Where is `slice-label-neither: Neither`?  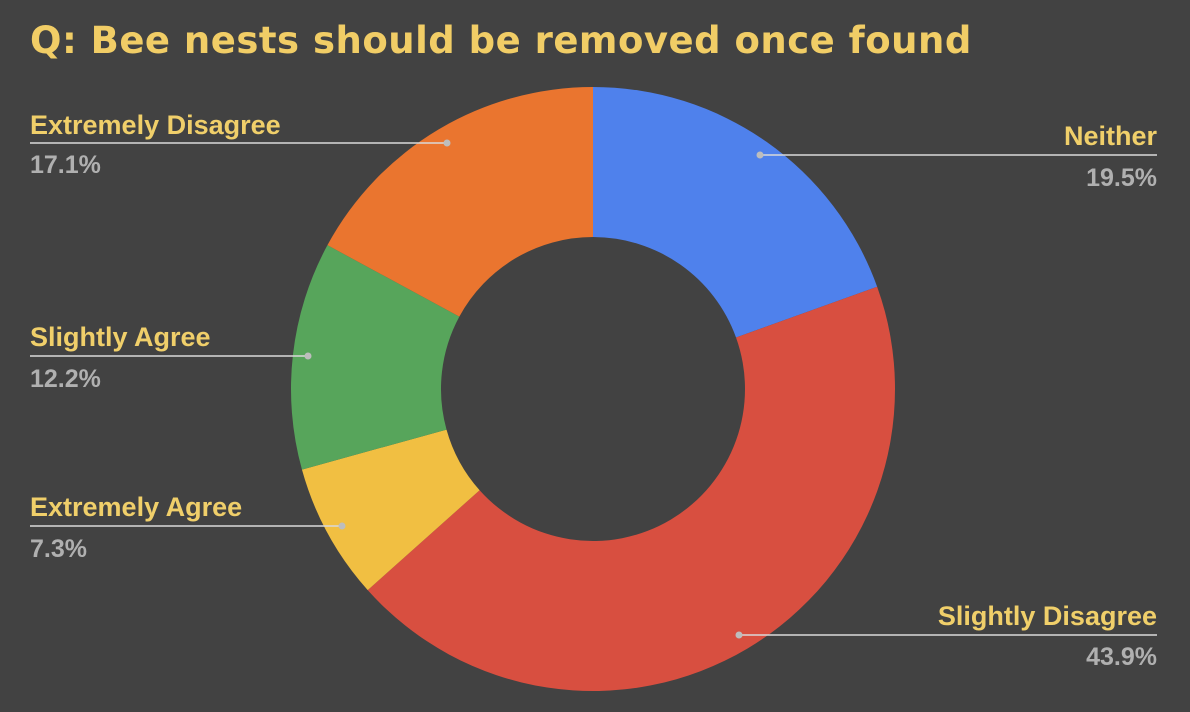 slice-label-neither: Neither is located at coordinates (1111, 136).